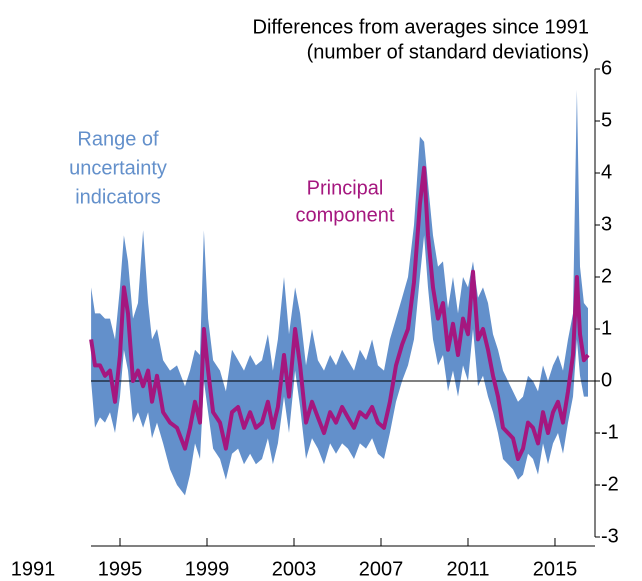  I want to click on x-tick-label: 1995, so click(120, 569).